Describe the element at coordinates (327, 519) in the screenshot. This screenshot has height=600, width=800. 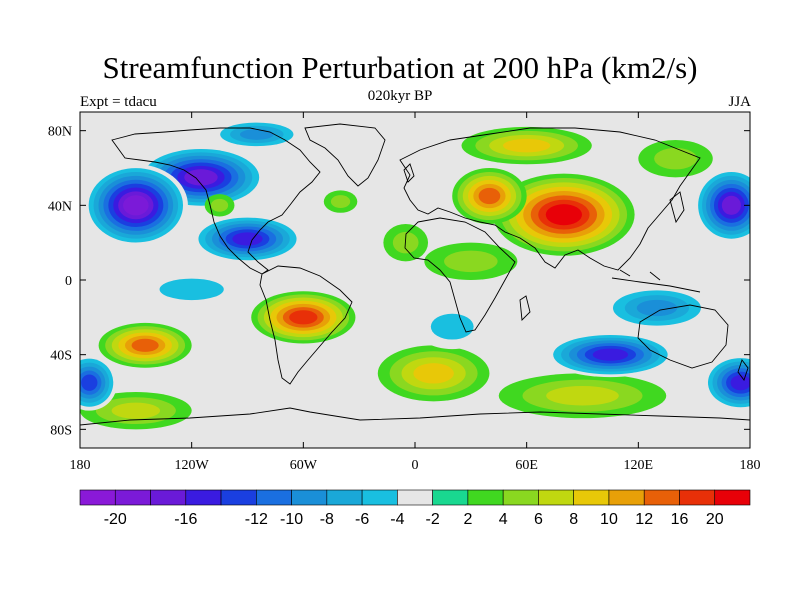
I see `colorbar-label-4: -8` at that location.